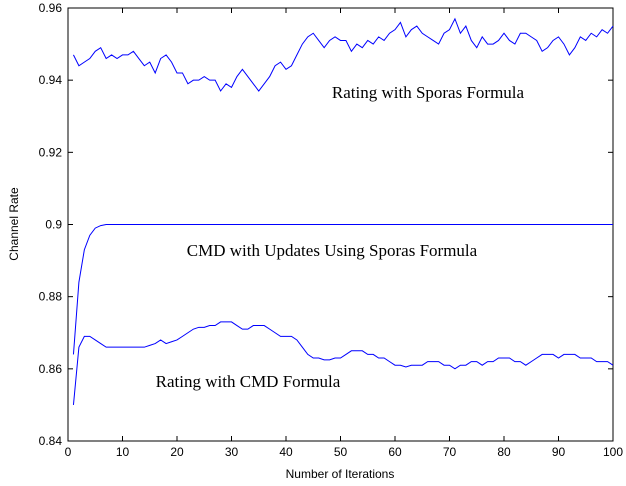 Image resolution: width=626 pixels, height=486 pixels. What do you see at coordinates (428, 92) in the screenshot?
I see `series-label: Rating with Sporas Formula` at bounding box center [428, 92].